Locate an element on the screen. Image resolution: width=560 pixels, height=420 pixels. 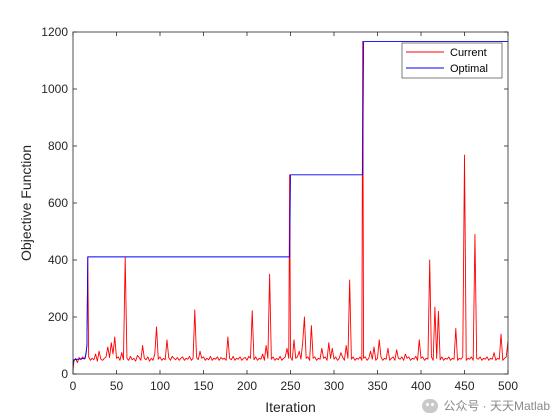
y-tick-label: 0 is located at coordinates (64, 374).